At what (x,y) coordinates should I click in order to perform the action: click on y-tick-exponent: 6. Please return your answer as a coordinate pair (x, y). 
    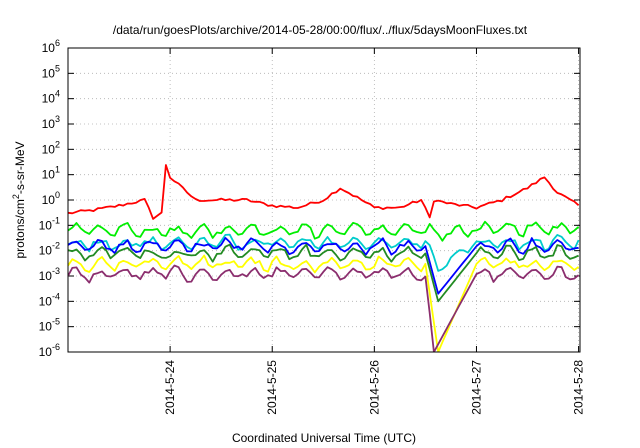
    Looking at the image, I should click on (57, 43).